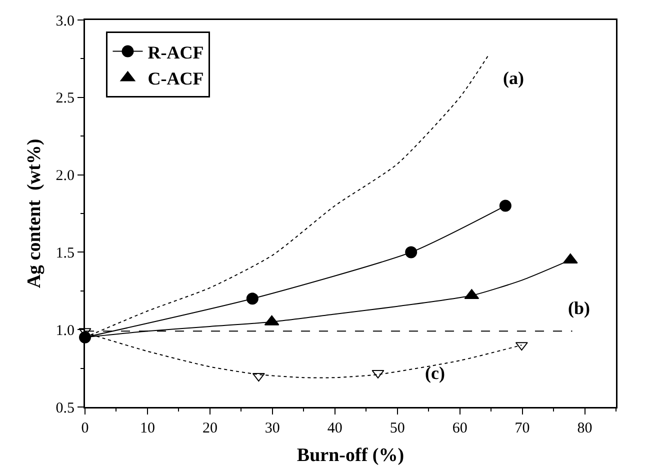 The width and height of the screenshot is (646, 467). I want to click on annotation: (b), so click(579, 308).